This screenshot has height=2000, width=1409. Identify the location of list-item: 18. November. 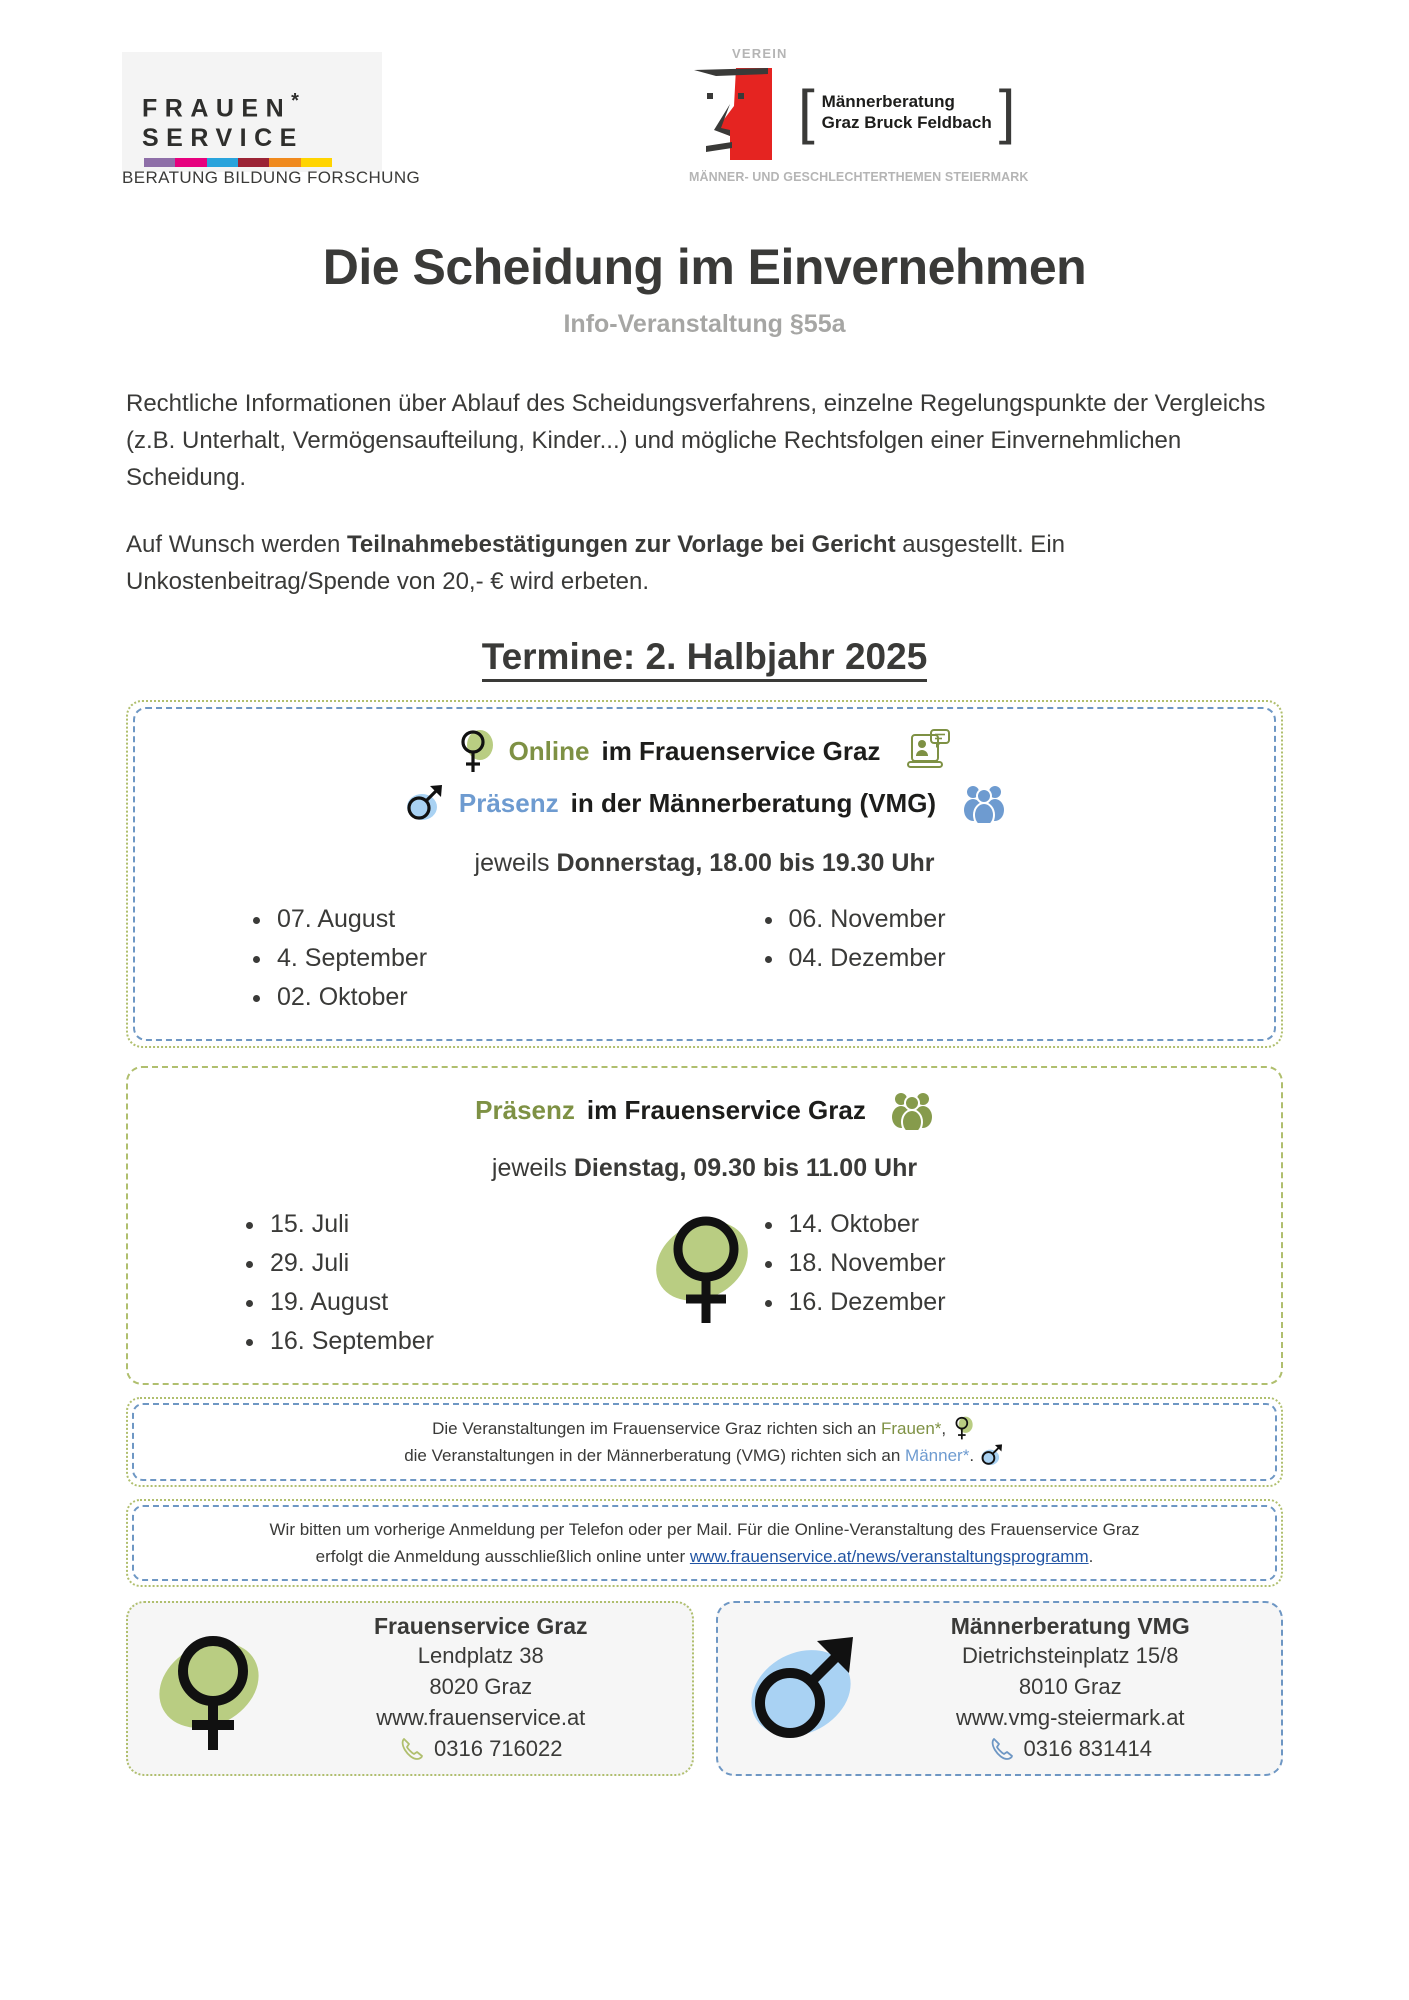
(1010, 1263).